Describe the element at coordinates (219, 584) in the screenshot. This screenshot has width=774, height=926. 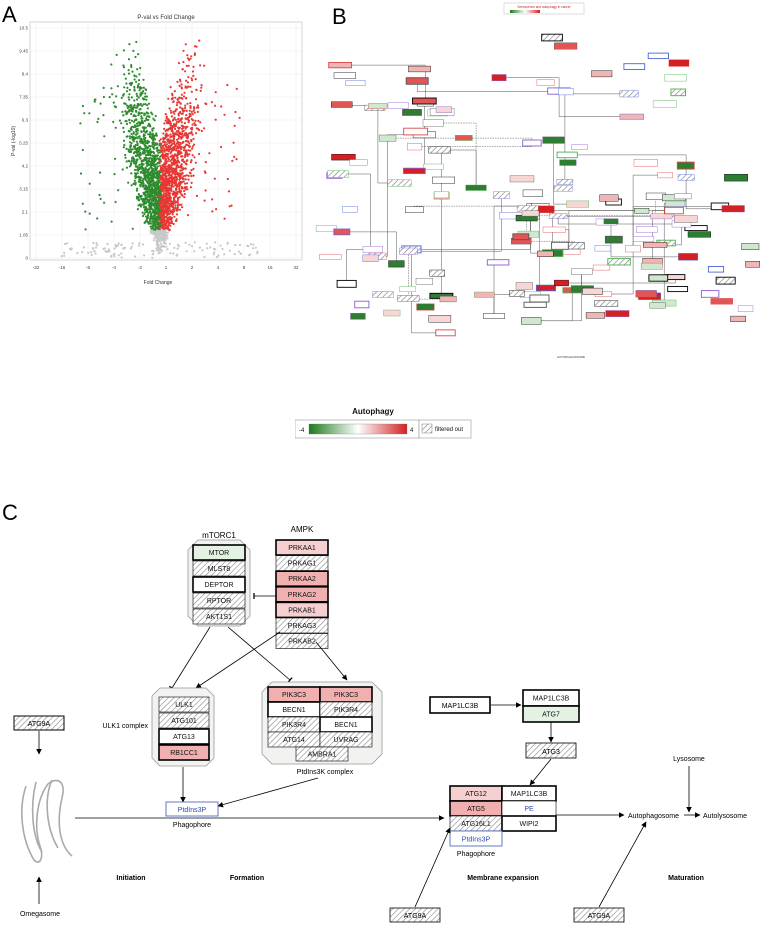
I see `gene-box: DEPTOR` at that location.